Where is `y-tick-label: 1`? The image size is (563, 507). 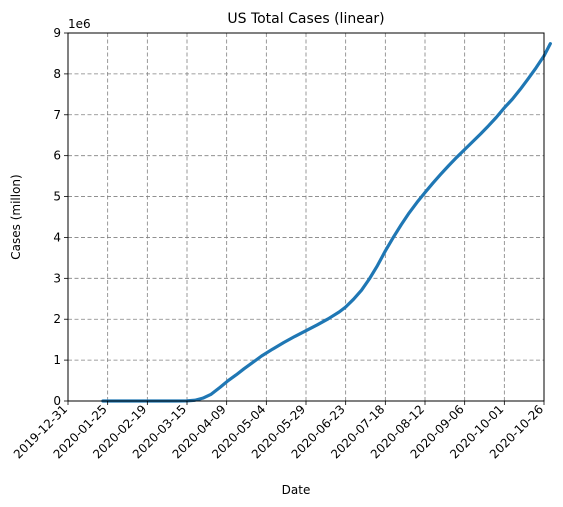 y-tick-label: 1 is located at coordinates (57, 360).